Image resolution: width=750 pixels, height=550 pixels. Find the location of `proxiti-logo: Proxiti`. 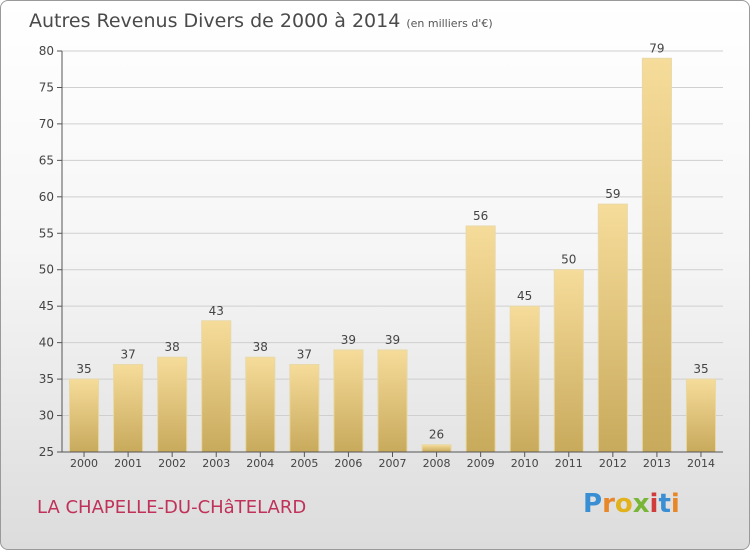

proxiti-logo: Proxiti is located at coordinates (631, 504).